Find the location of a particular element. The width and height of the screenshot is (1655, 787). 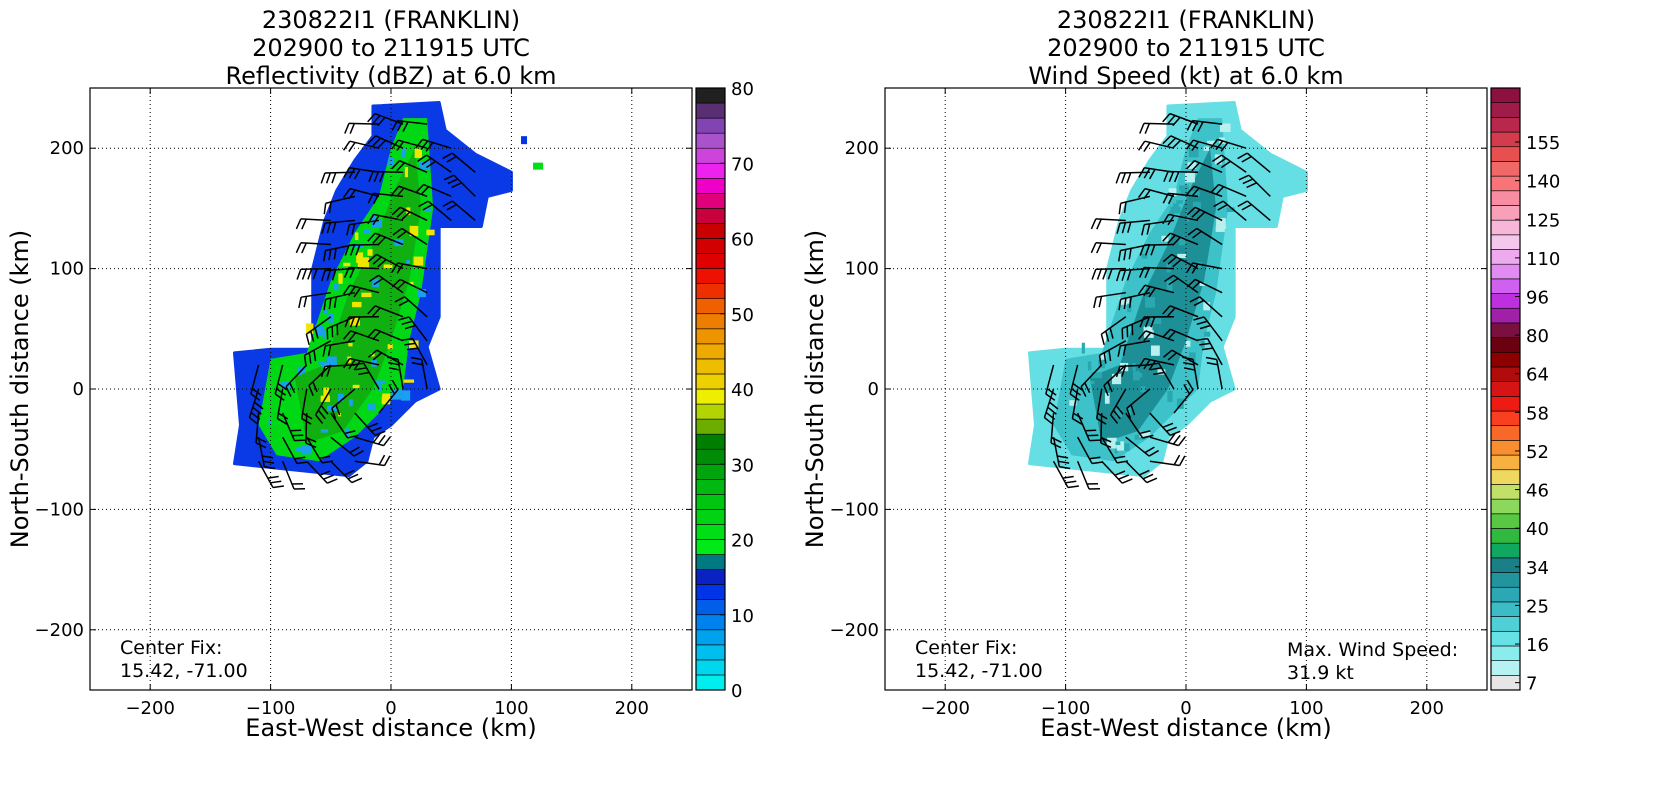

center-fix-note: Center Fix: 15.42, -71.00 is located at coordinates (184, 660).